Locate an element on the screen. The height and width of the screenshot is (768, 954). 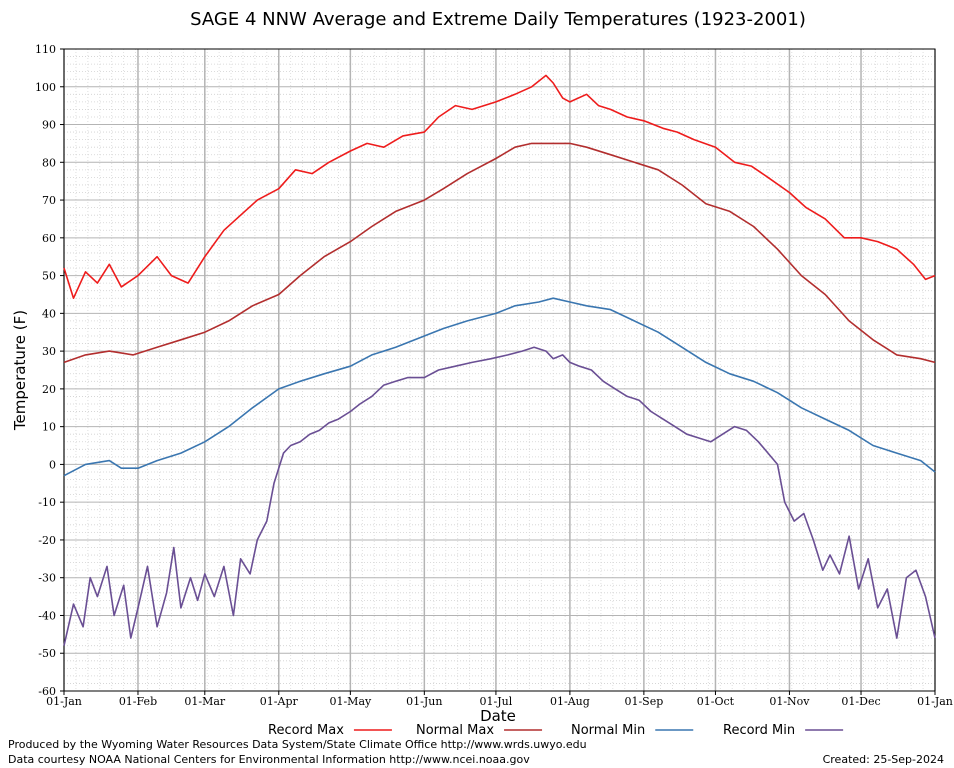
y-tick-label: 30 is located at coordinates (49, 351).